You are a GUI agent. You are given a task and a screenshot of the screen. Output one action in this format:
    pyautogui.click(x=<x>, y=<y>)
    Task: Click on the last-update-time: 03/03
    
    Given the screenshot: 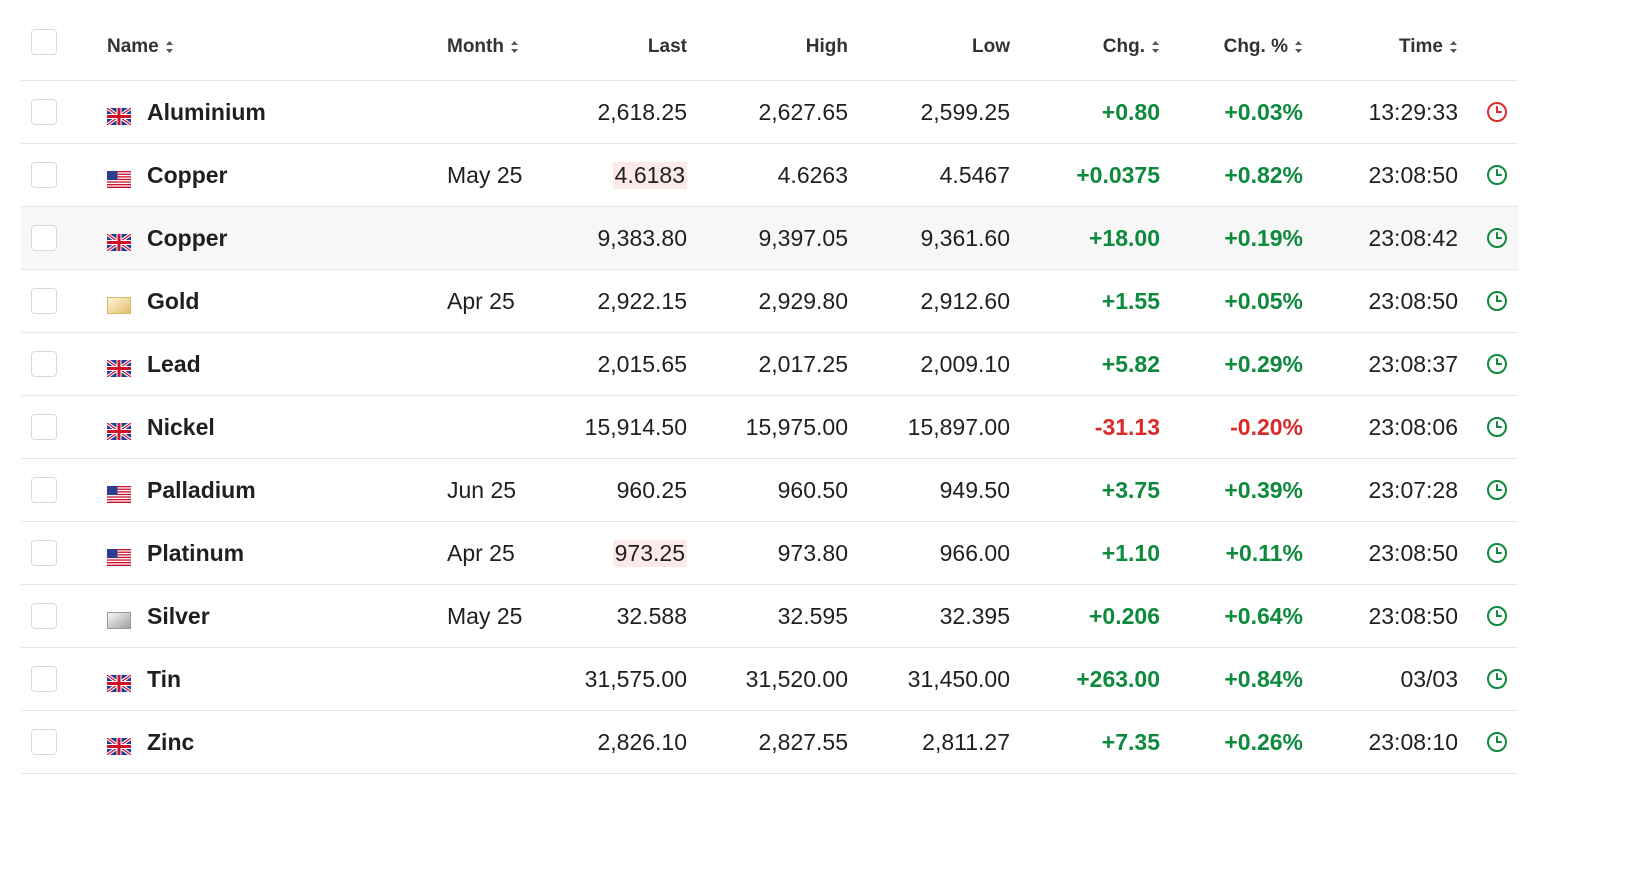 What is the action you would take?
    pyautogui.click(x=1429, y=678)
    